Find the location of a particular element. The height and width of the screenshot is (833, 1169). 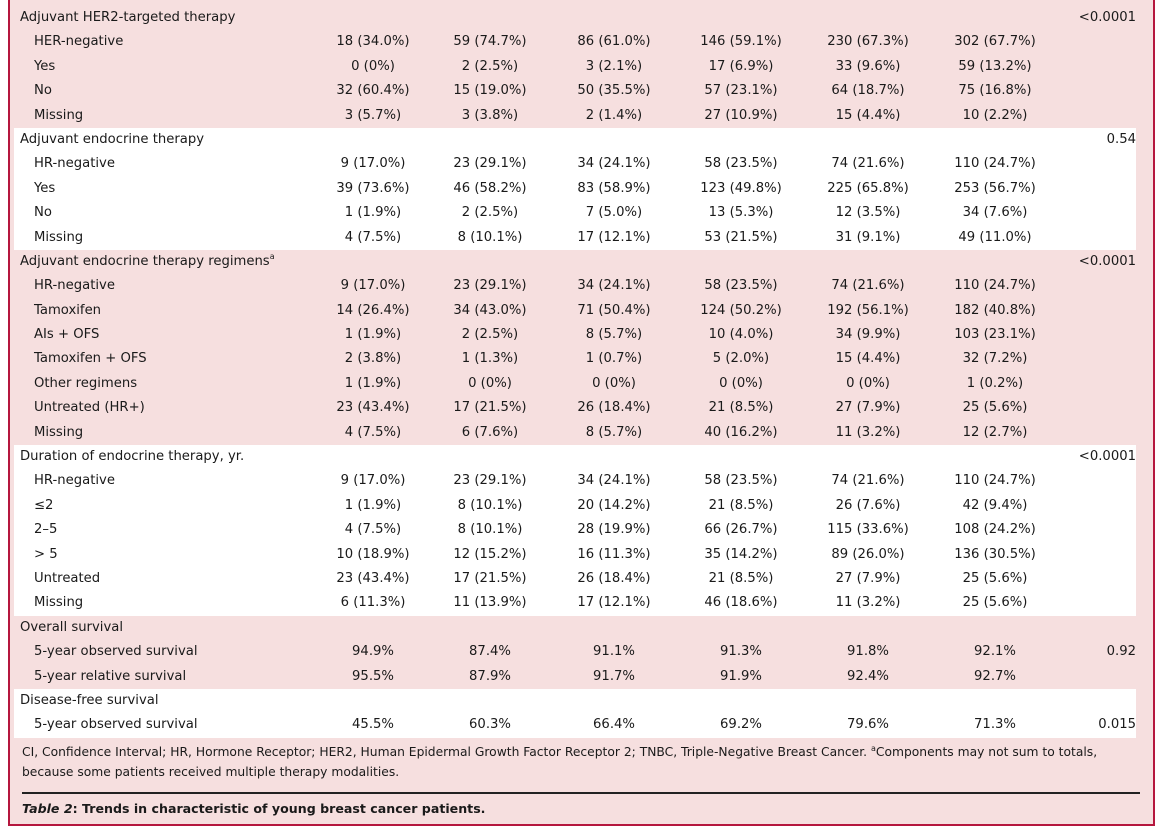

cell-value: 45.5% is located at coordinates (373, 725).